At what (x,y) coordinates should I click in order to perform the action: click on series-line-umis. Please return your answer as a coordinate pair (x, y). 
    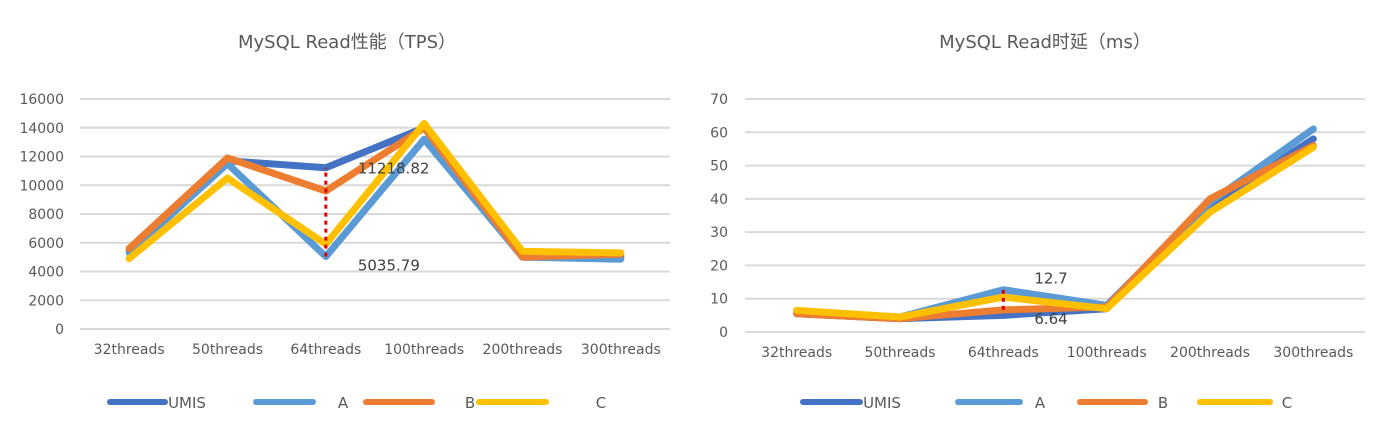
    Looking at the image, I should click on (375, 192).